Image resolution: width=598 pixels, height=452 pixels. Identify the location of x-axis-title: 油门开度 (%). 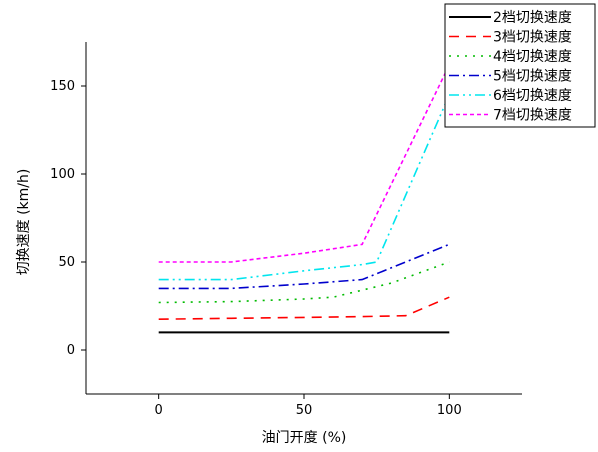
(304, 438).